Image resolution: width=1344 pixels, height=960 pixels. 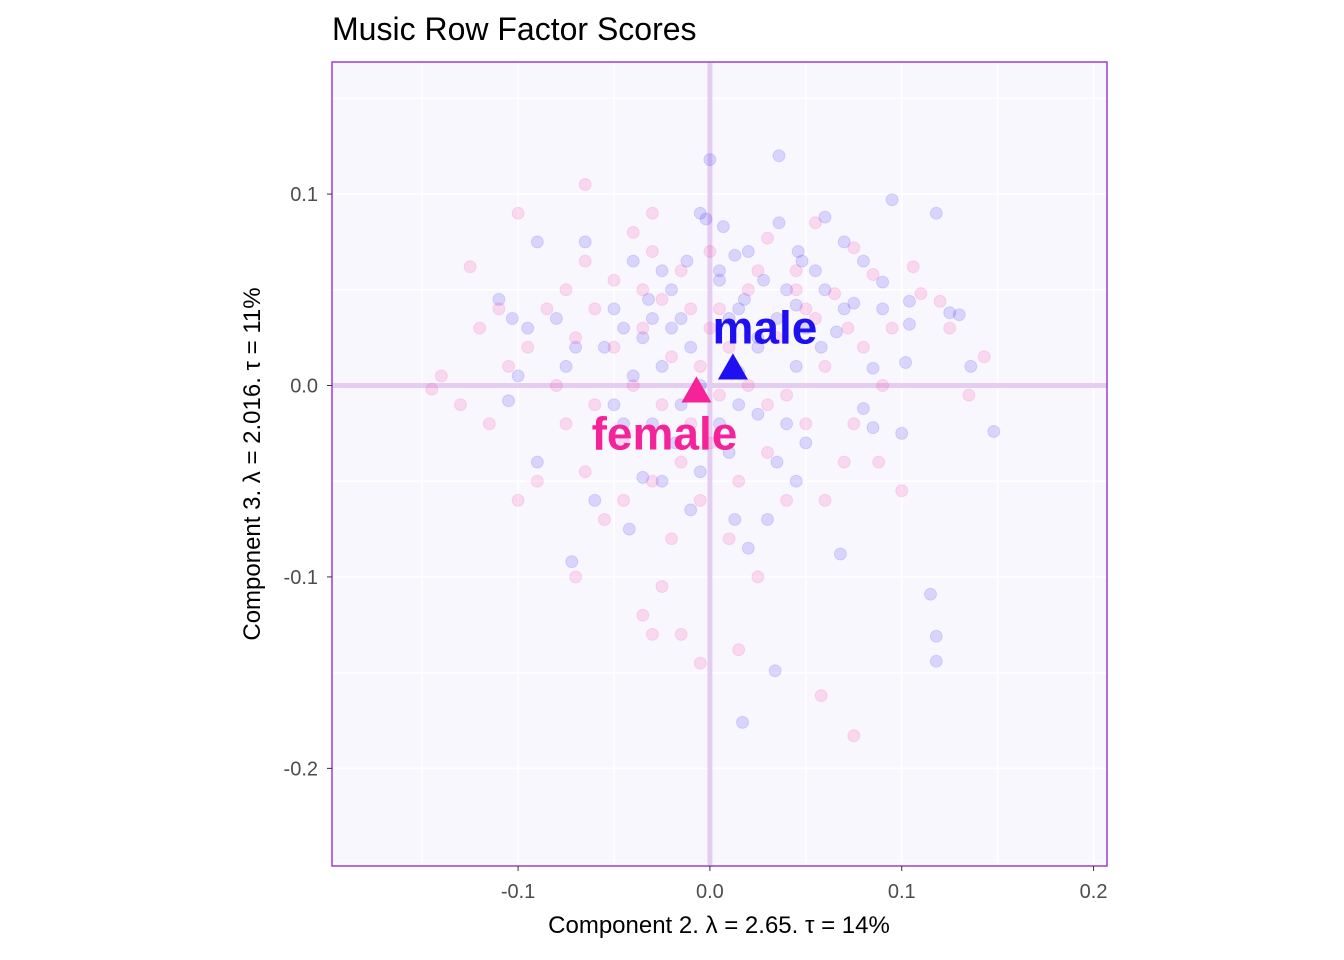 I want to click on x-tick-label: 0.0, so click(x=710, y=892).